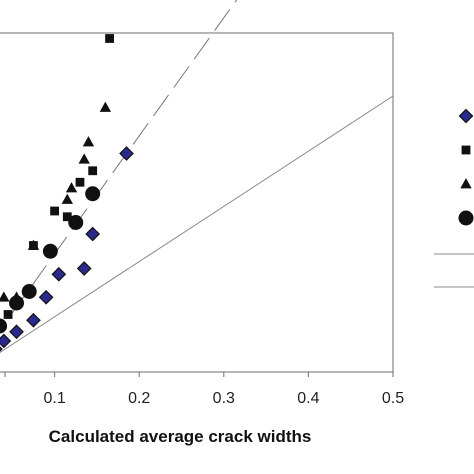 The width and height of the screenshot is (474, 474). I want to click on legend-symbol-triangle, so click(466, 183).